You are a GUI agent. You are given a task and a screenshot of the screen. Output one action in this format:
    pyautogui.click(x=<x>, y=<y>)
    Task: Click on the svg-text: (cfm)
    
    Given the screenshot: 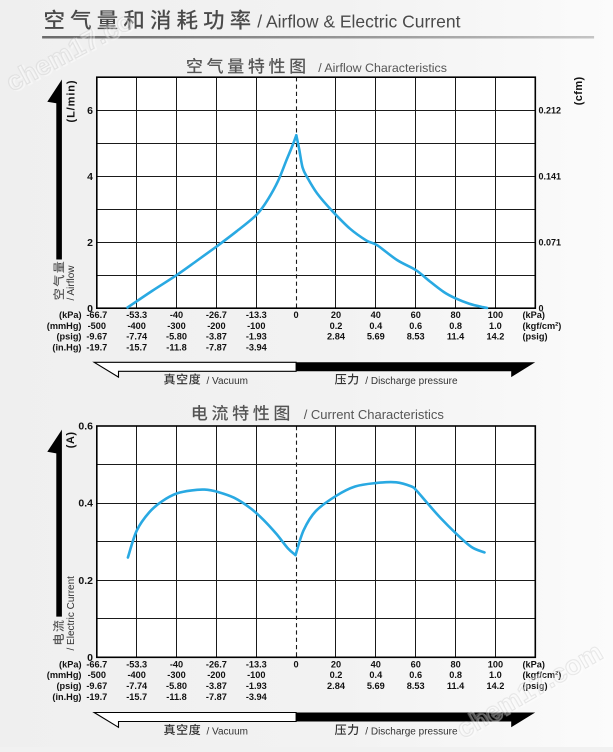 What is the action you would take?
    pyautogui.click(x=579, y=90)
    